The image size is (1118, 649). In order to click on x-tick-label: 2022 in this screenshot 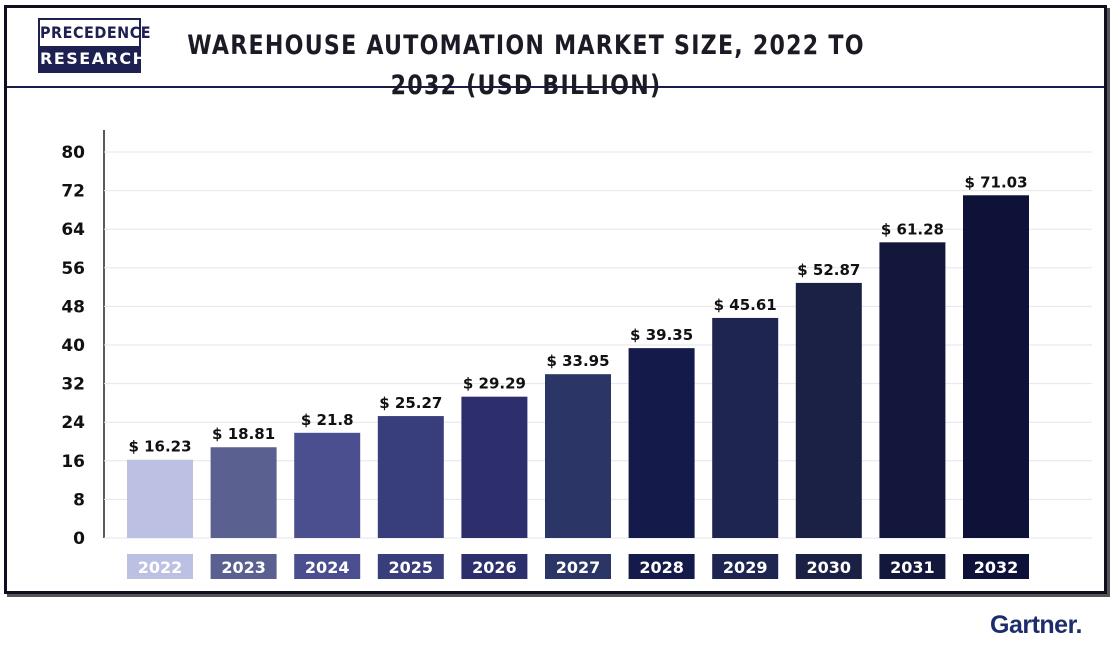, I will do `click(160, 567)`.